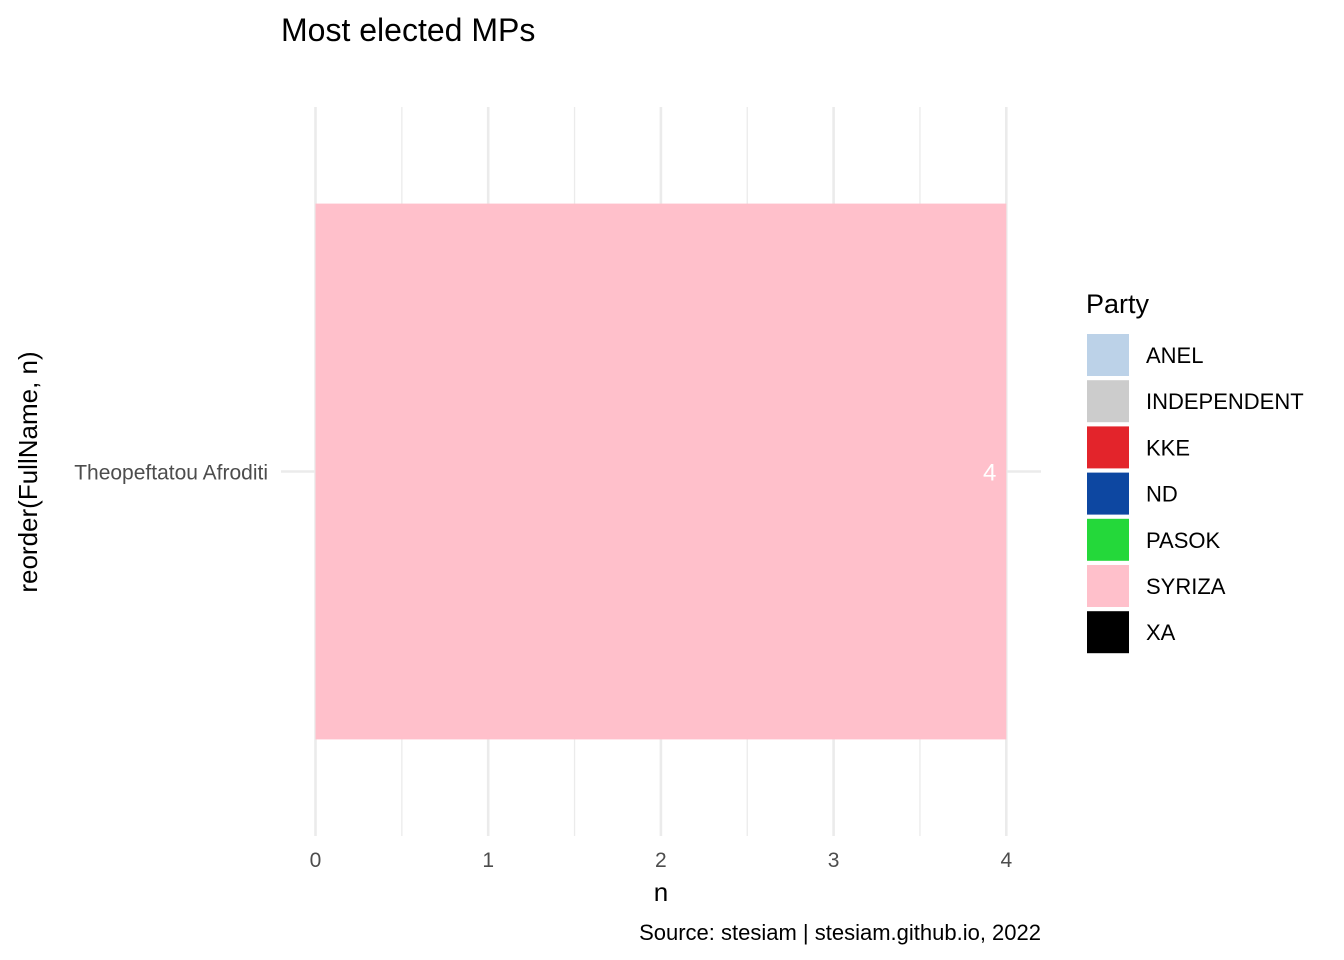 This screenshot has height=960, width=1344. I want to click on x-tick-label: 0, so click(316, 860).